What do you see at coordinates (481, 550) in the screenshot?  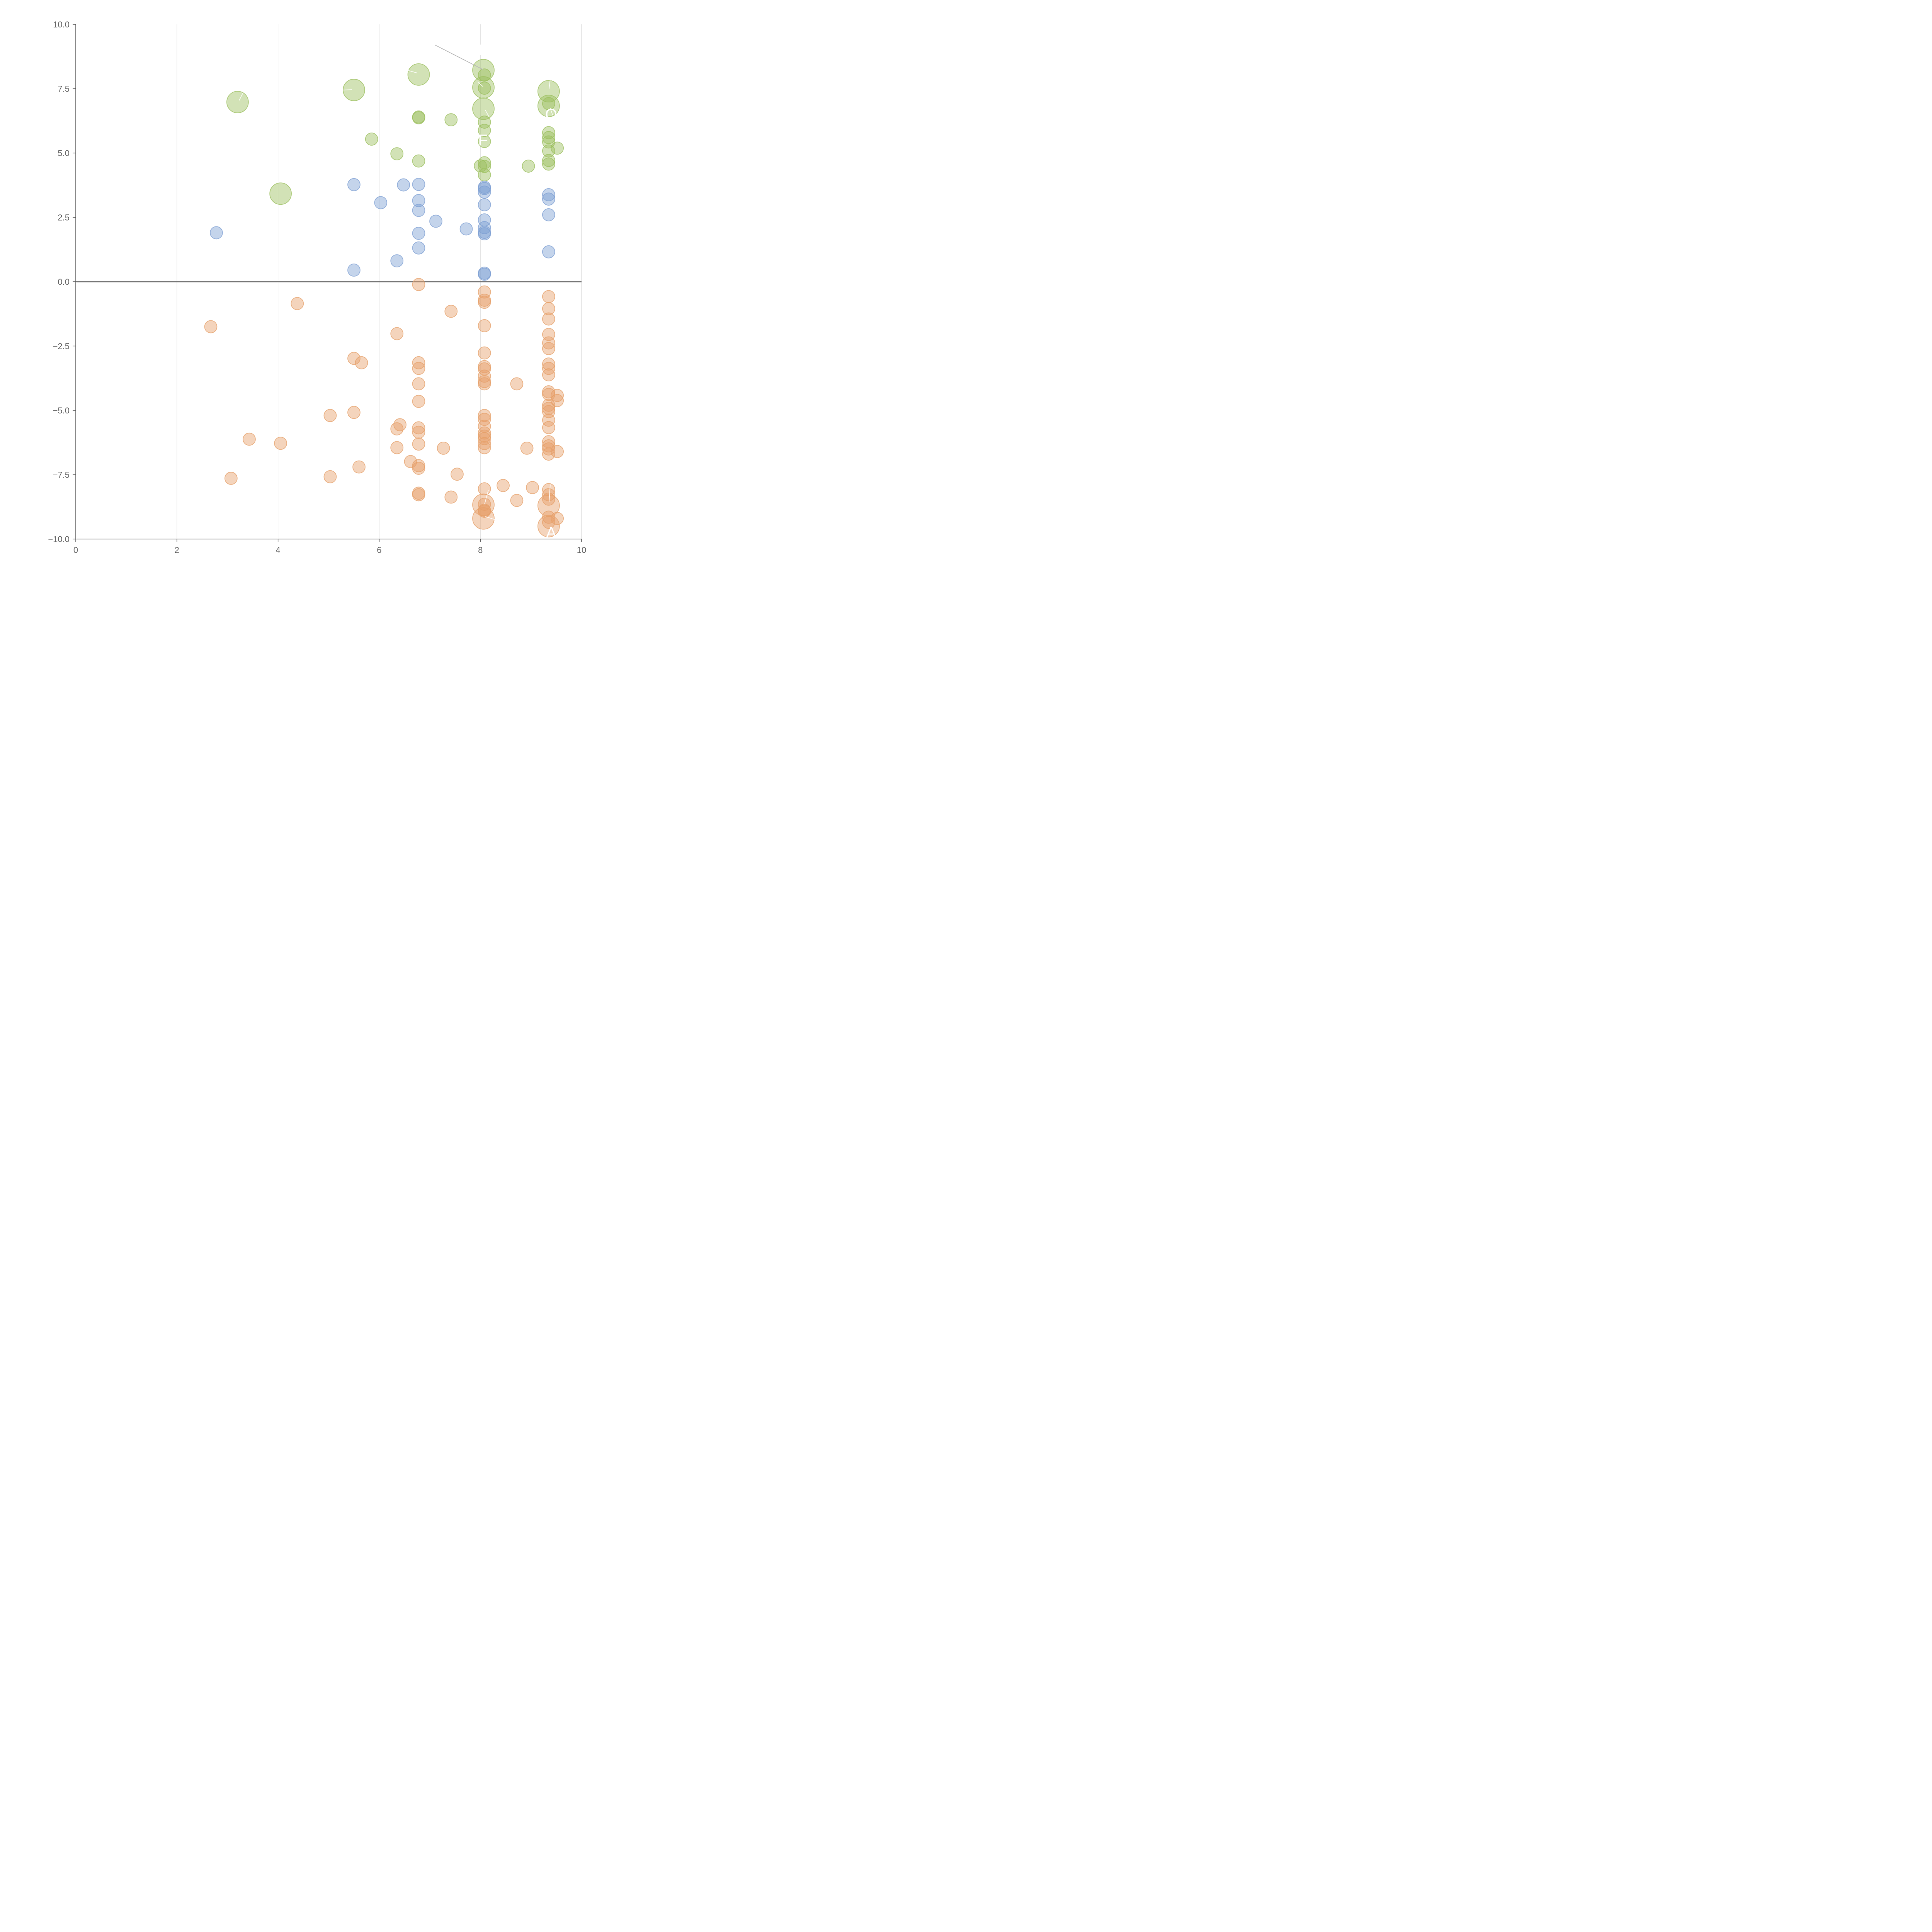 I see `x-tick-label: 8` at bounding box center [481, 550].